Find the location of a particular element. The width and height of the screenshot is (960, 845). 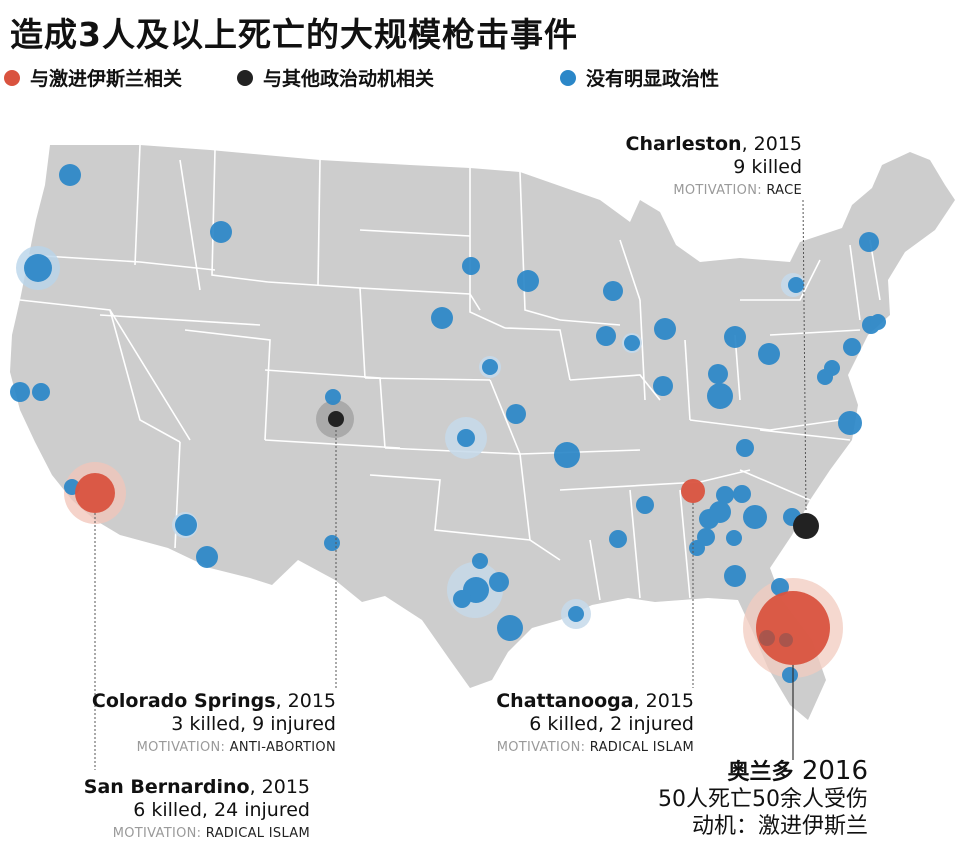

page-title: 造成3人及以上死亡的大规模枪击事件 is located at coordinates (294, 34).